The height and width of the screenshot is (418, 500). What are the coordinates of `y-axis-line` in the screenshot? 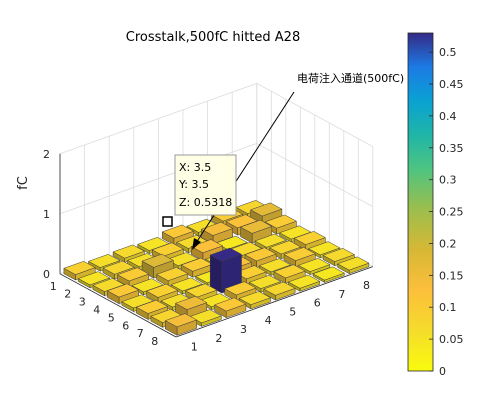 It's located at (118, 305).